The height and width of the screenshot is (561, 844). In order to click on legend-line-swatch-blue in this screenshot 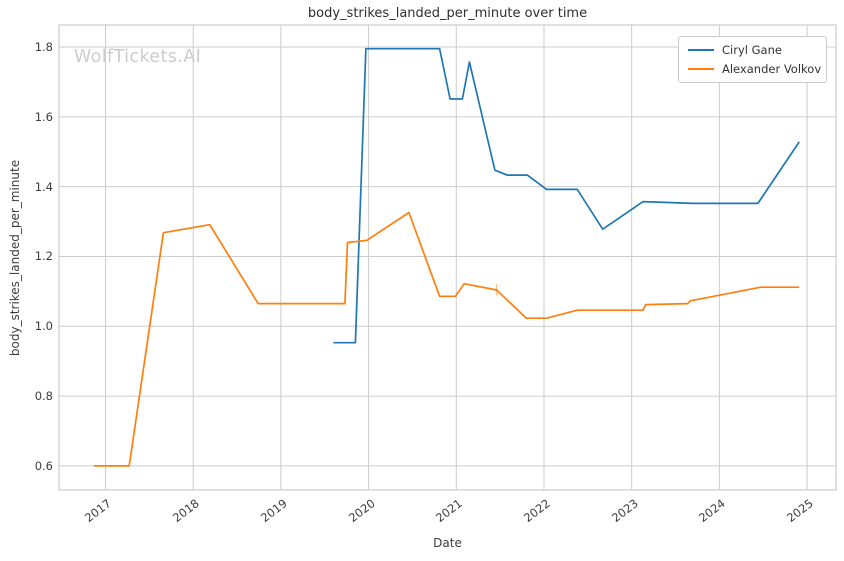, I will do `click(701, 50)`.